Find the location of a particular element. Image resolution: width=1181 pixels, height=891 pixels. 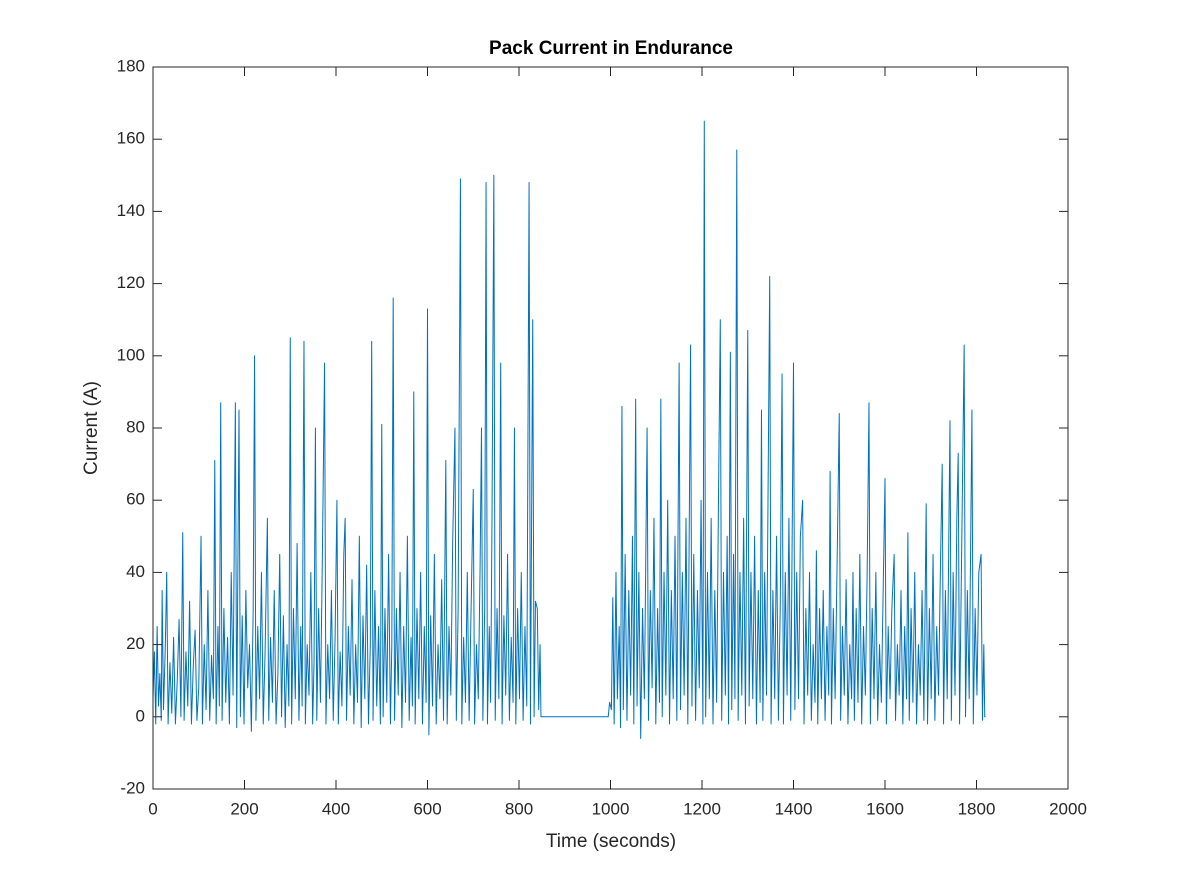

x-tick-label: 1600 is located at coordinates (885, 808).